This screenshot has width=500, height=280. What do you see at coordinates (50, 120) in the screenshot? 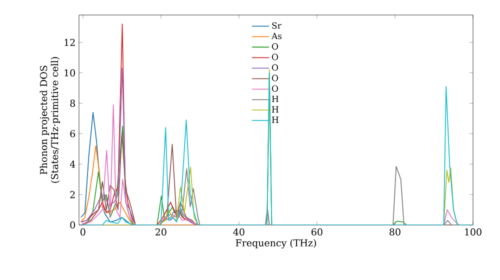
I see `y-axis-title: Phonon projected DOS (States/THz·primitive cell)` at bounding box center [50, 120].